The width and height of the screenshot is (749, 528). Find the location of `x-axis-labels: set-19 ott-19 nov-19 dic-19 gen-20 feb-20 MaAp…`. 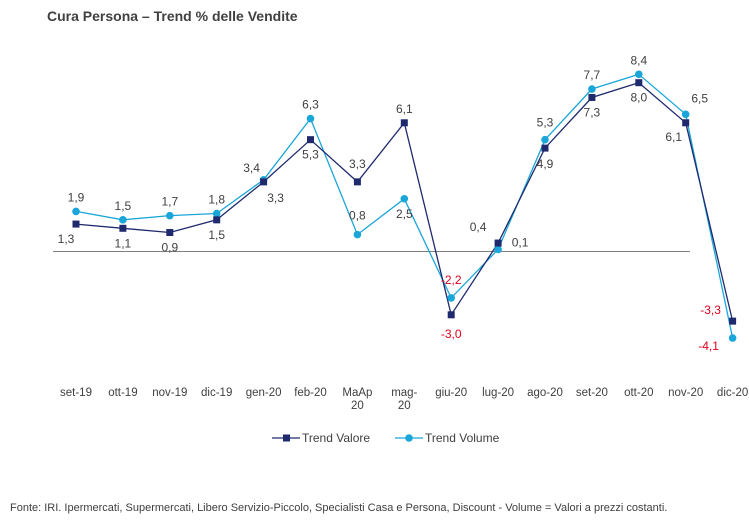

x-axis-labels: set-19 ott-19 nov-19 dic-19 gen-20 feb-20 MaAp… is located at coordinates (404, 399).